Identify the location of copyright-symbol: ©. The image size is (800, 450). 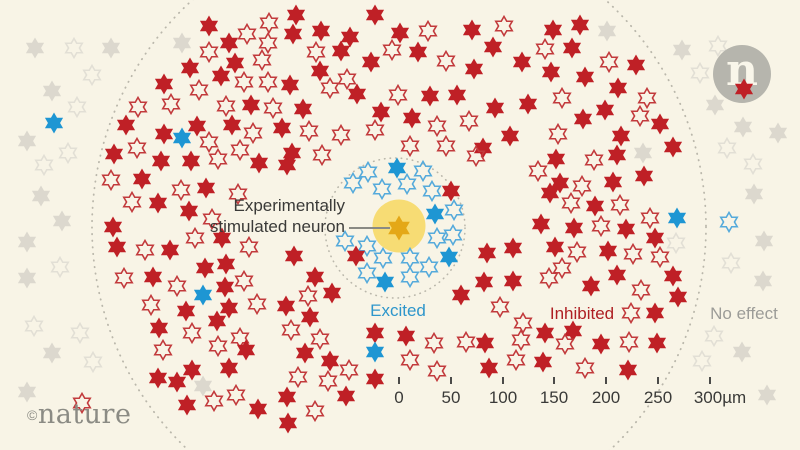
(32, 415).